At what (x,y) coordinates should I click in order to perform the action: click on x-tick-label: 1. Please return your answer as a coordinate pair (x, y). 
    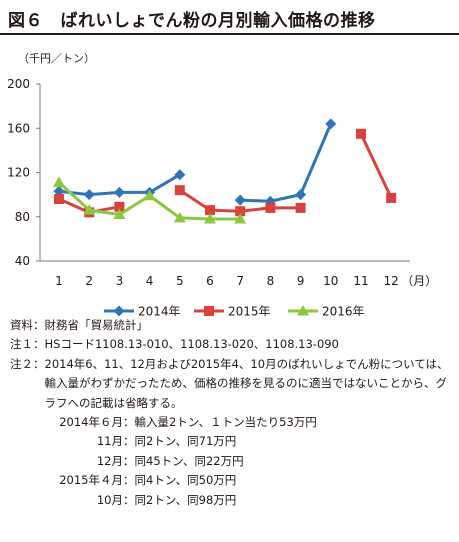
    Looking at the image, I should click on (59, 281).